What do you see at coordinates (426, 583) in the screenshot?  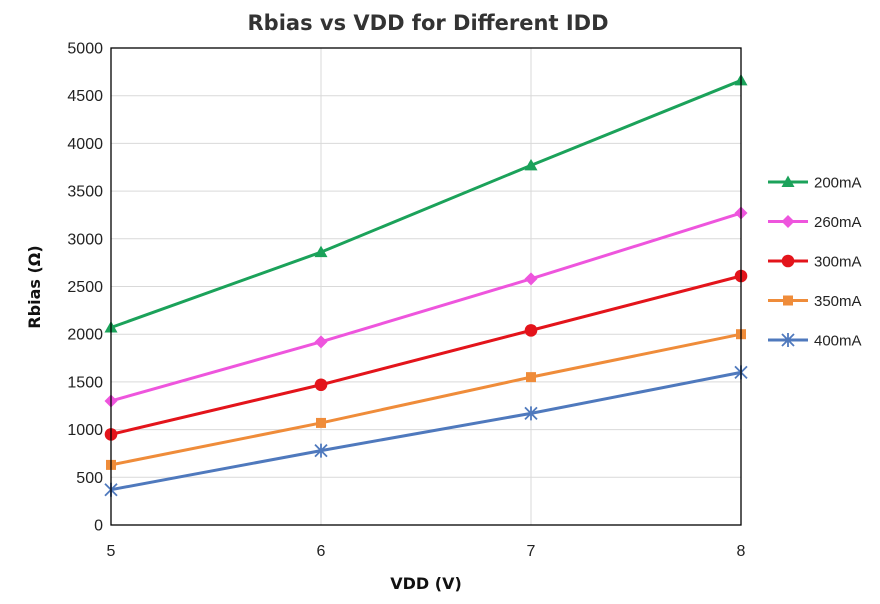 I see `x-axis-label: VDD (V)` at bounding box center [426, 583].